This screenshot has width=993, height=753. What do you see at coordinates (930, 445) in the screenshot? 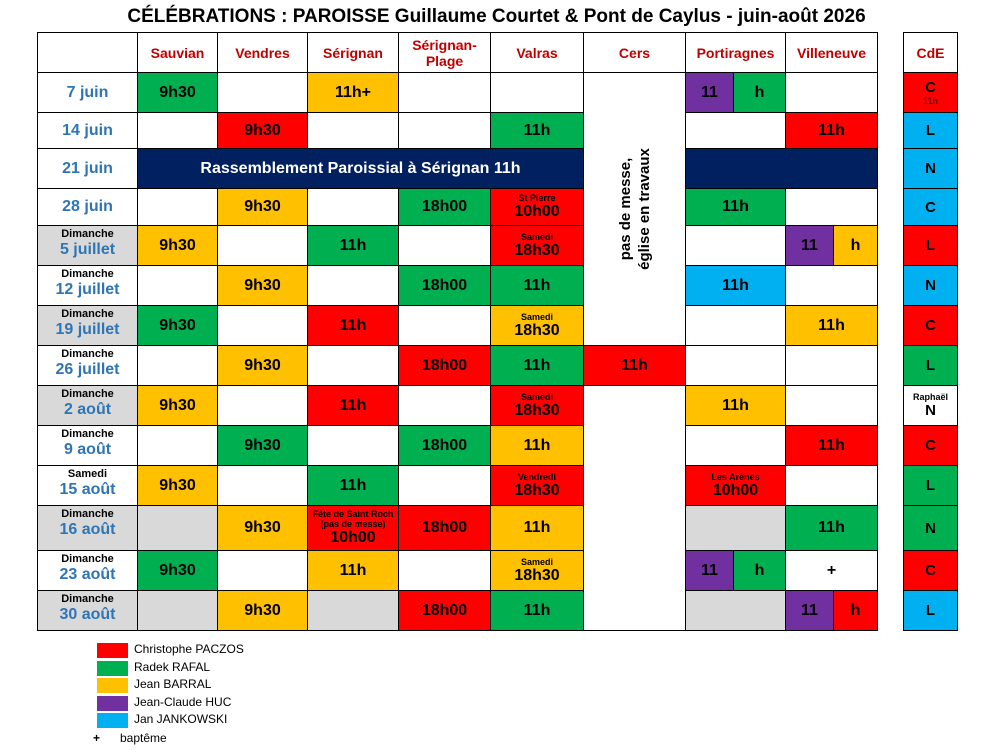
I see `cde-text: C` at bounding box center [930, 445].